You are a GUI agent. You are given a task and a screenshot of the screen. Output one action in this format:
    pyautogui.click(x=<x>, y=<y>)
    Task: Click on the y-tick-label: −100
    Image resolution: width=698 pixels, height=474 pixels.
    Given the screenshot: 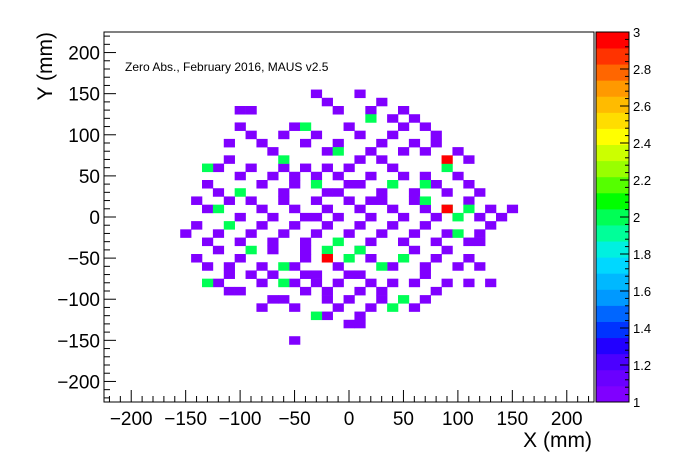 What is the action you would take?
    pyautogui.click(x=78, y=300)
    